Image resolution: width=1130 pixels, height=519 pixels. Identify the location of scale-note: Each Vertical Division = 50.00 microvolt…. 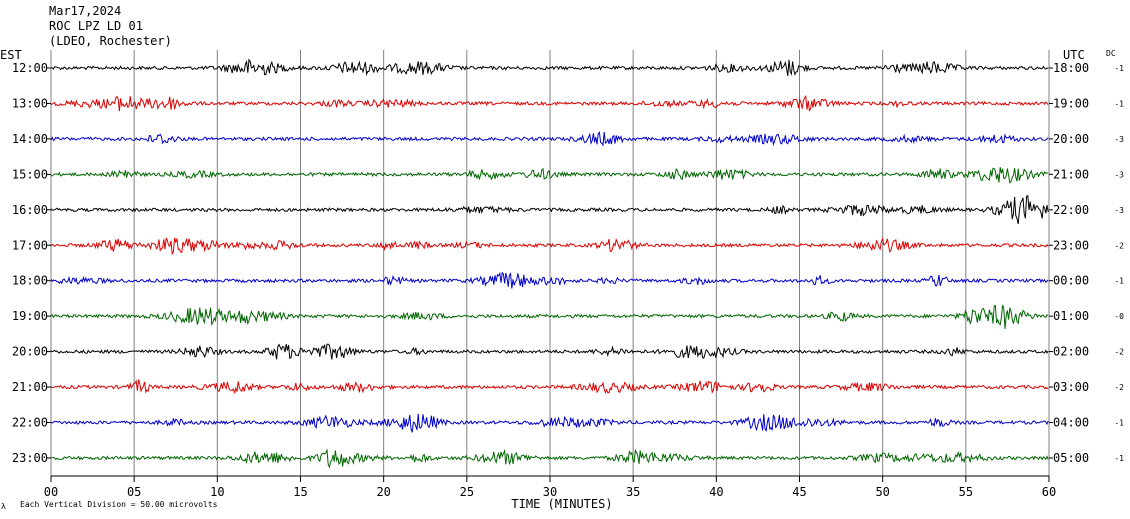
(119, 504).